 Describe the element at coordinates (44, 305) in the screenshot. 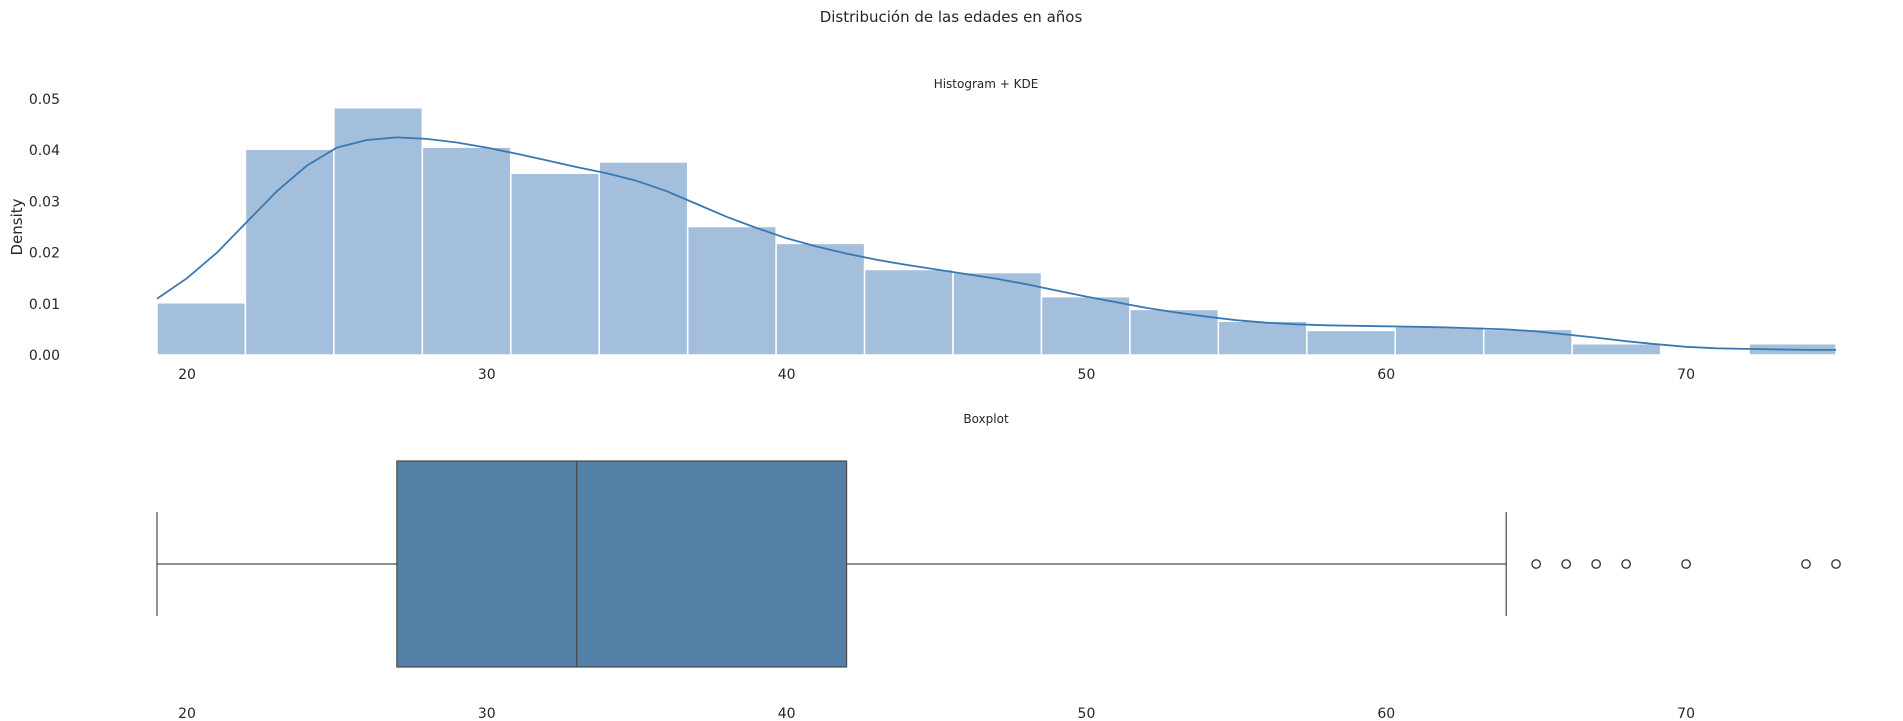

I see `histogram-y-tick-label: 0.01` at that location.